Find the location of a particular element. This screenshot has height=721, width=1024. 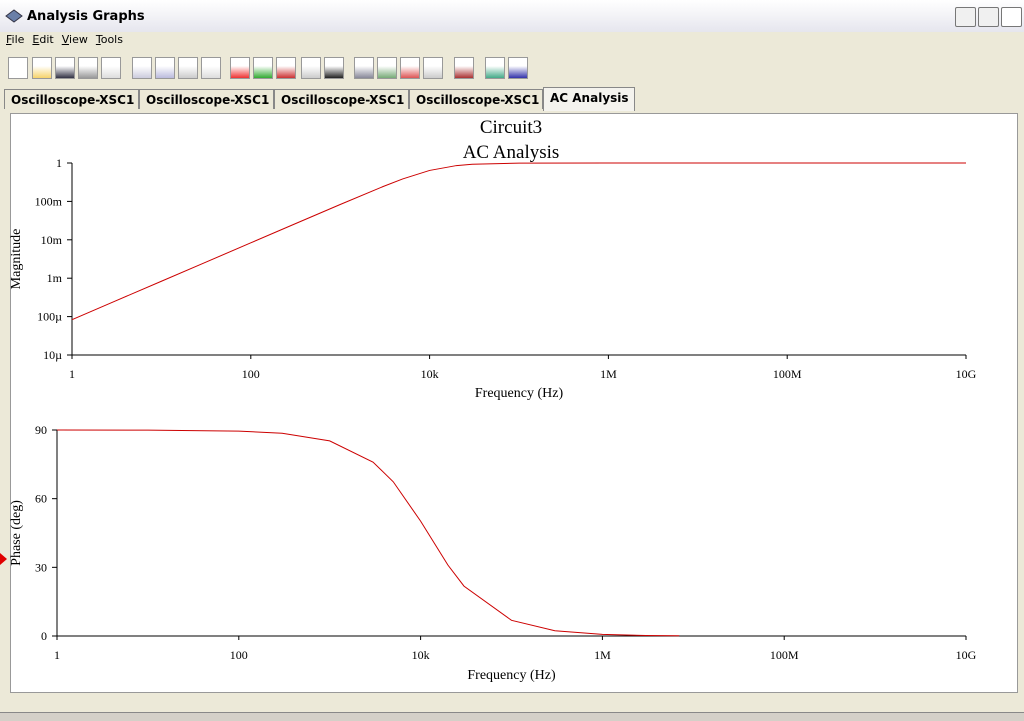

y-tick-label: 10µ is located at coordinates (52, 355).